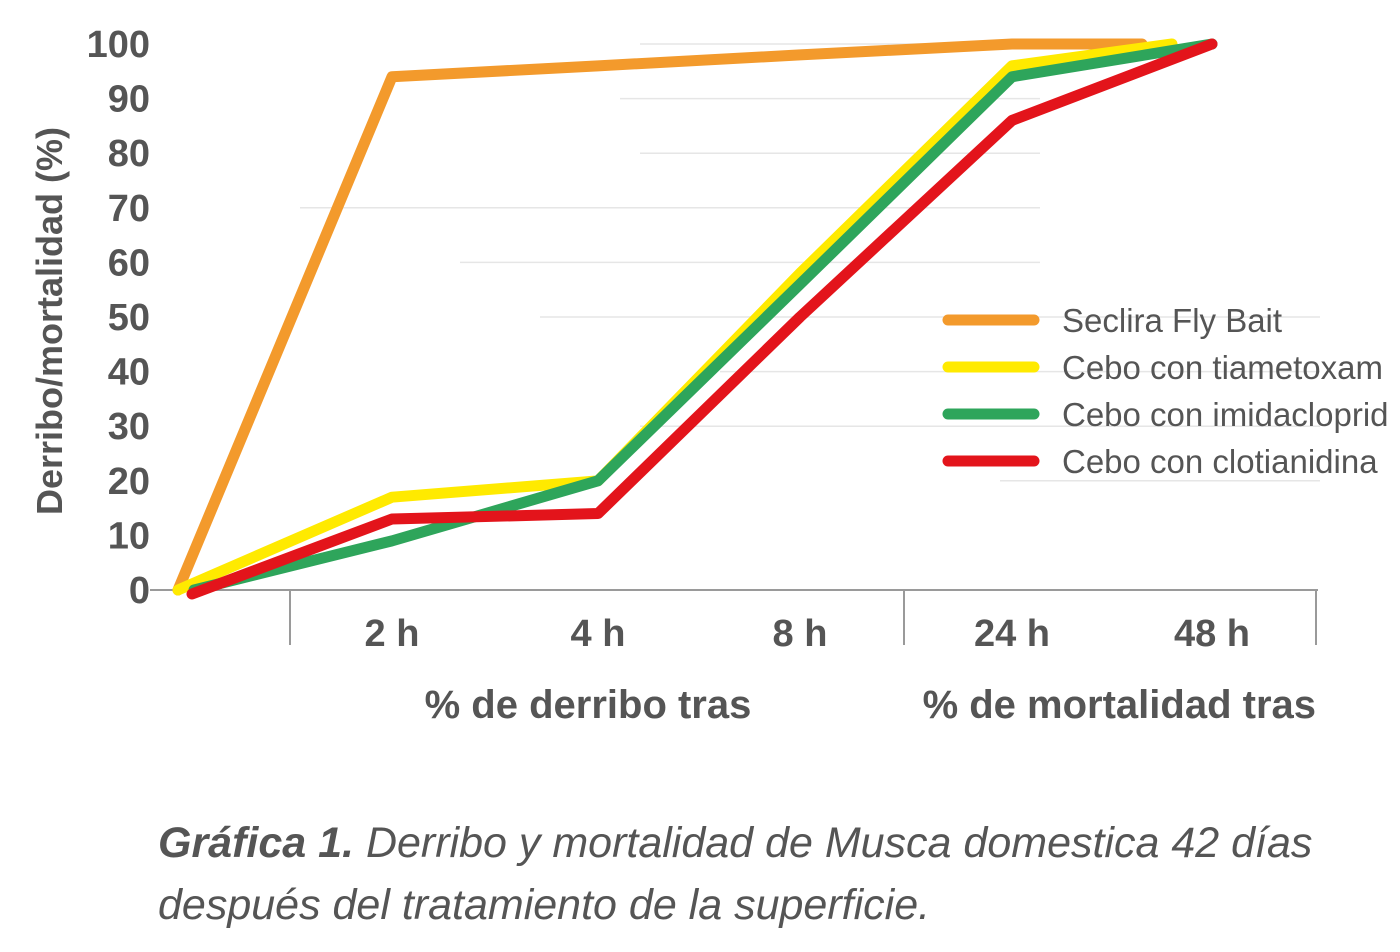 The width and height of the screenshot is (1400, 952). Describe the element at coordinates (1012, 634) in the screenshot. I see `x-tick-label: 24 h` at that location.